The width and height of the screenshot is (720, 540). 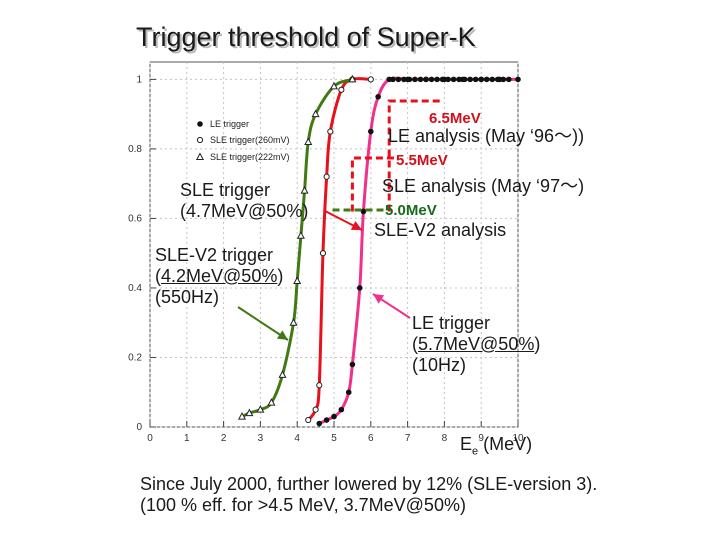 What do you see at coordinates (451, 323) in the screenshot?
I see `le-trigger-line1: LE trigger` at bounding box center [451, 323].